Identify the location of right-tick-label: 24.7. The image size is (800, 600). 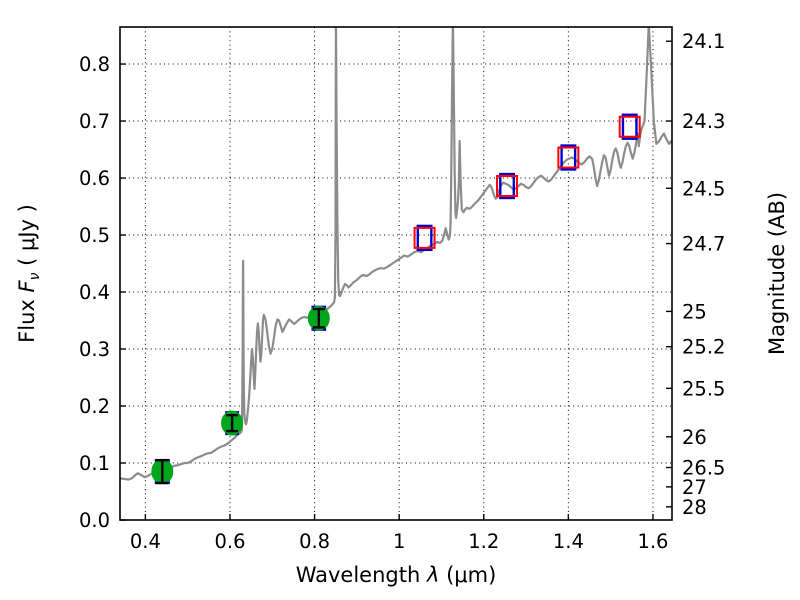
(703, 244).